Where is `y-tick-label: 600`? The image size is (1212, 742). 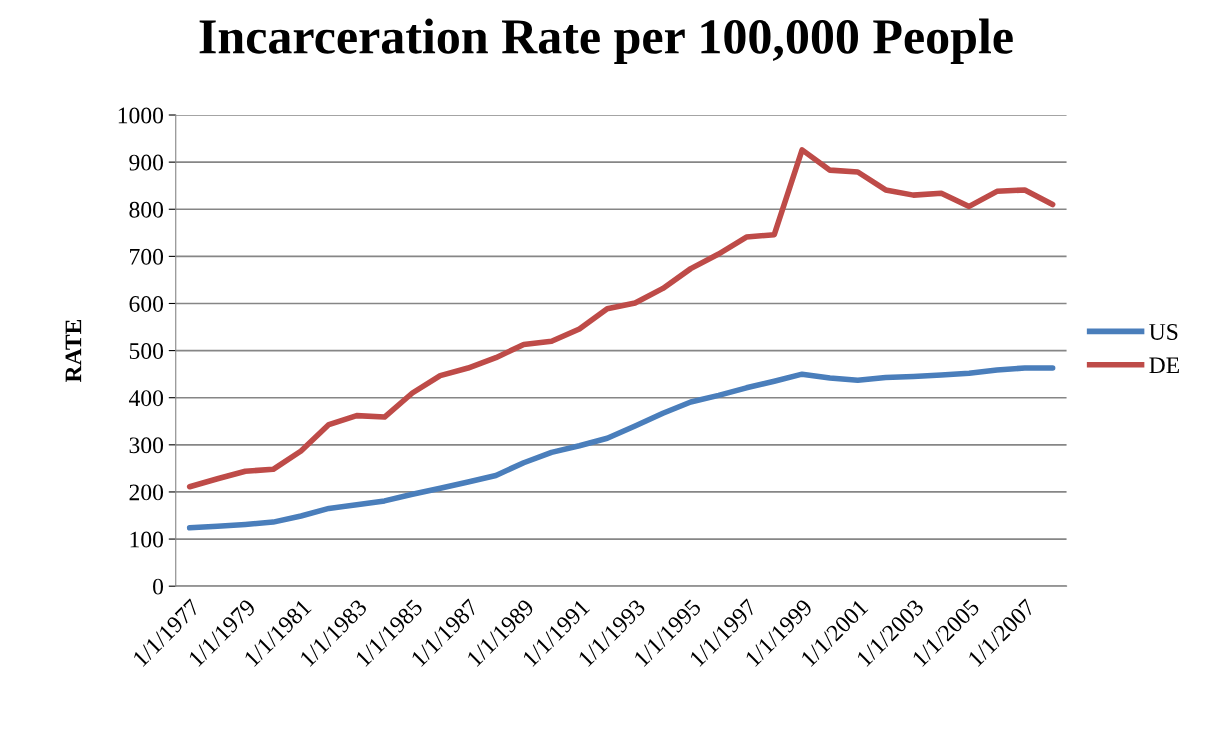 y-tick-label: 600 is located at coordinates (146, 303).